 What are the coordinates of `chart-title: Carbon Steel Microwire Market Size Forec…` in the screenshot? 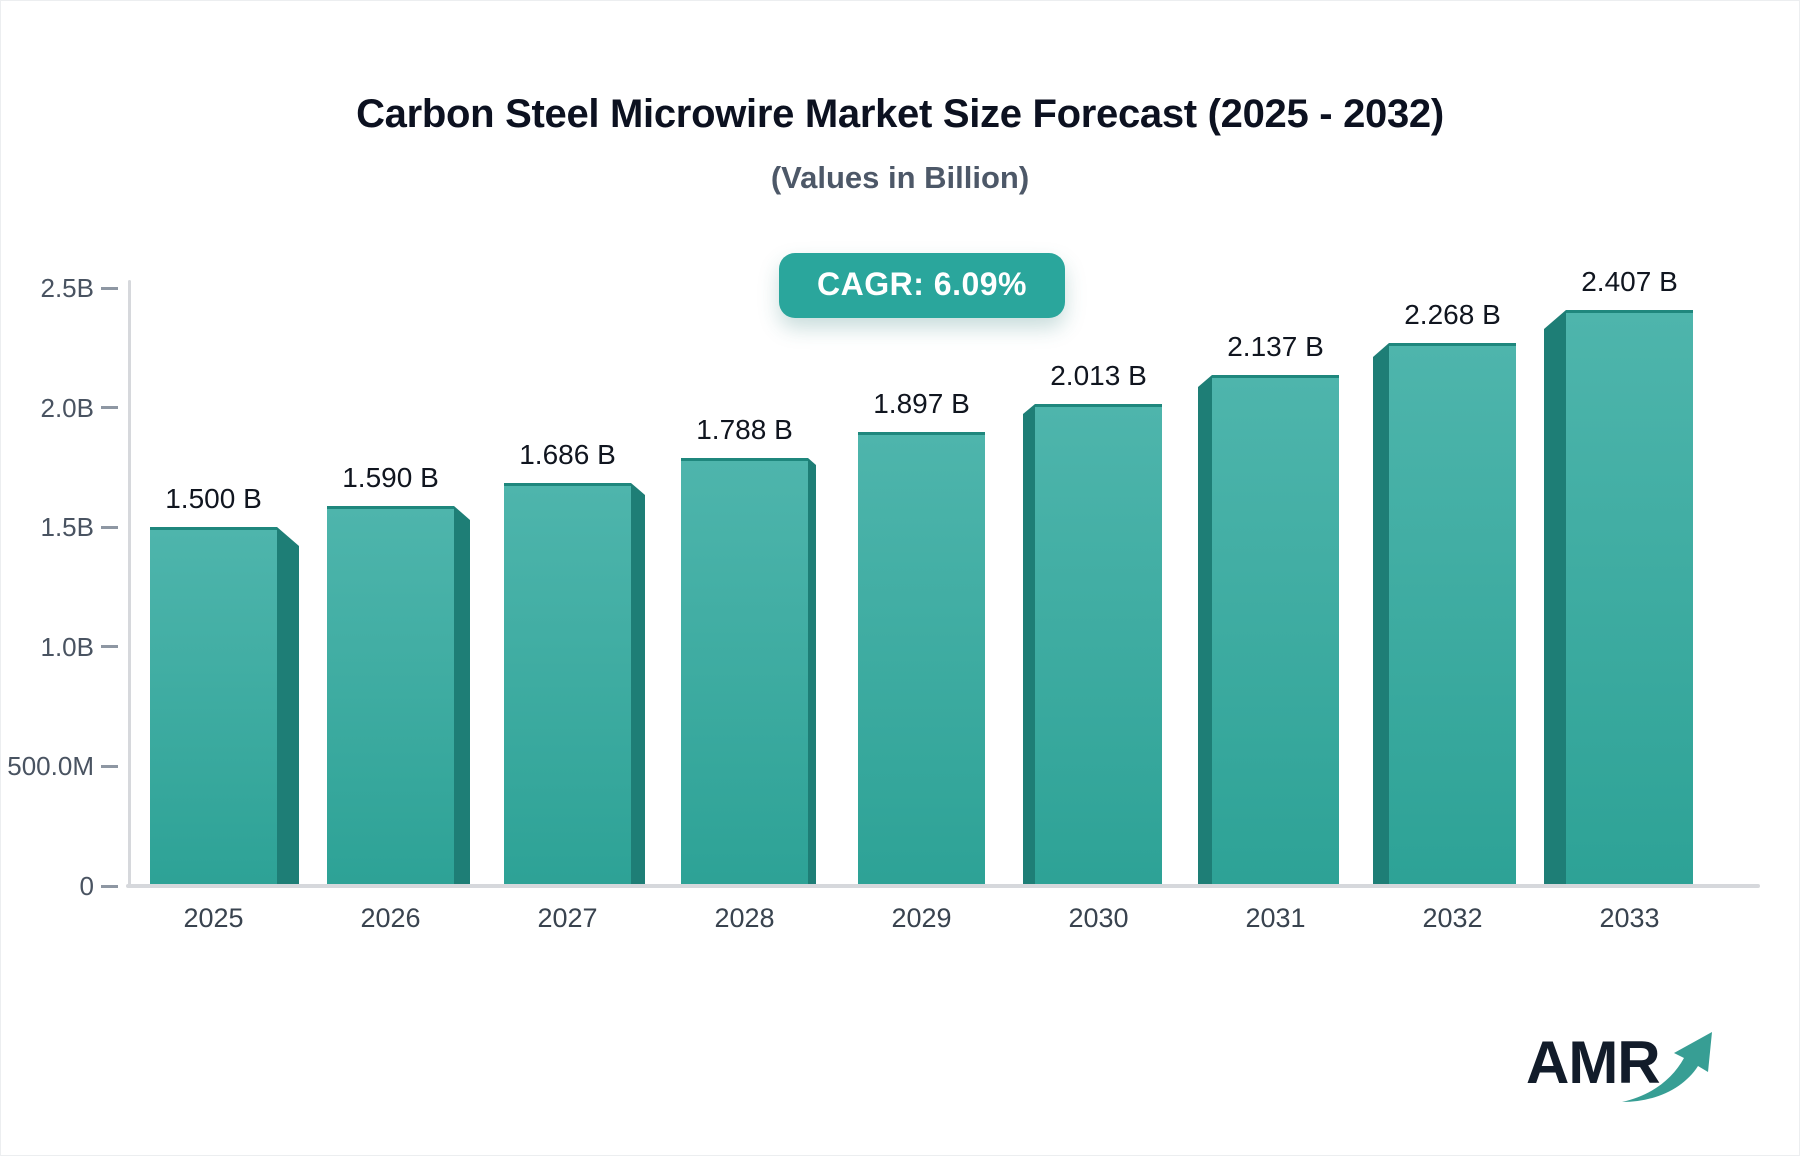 It's located at (900, 114).